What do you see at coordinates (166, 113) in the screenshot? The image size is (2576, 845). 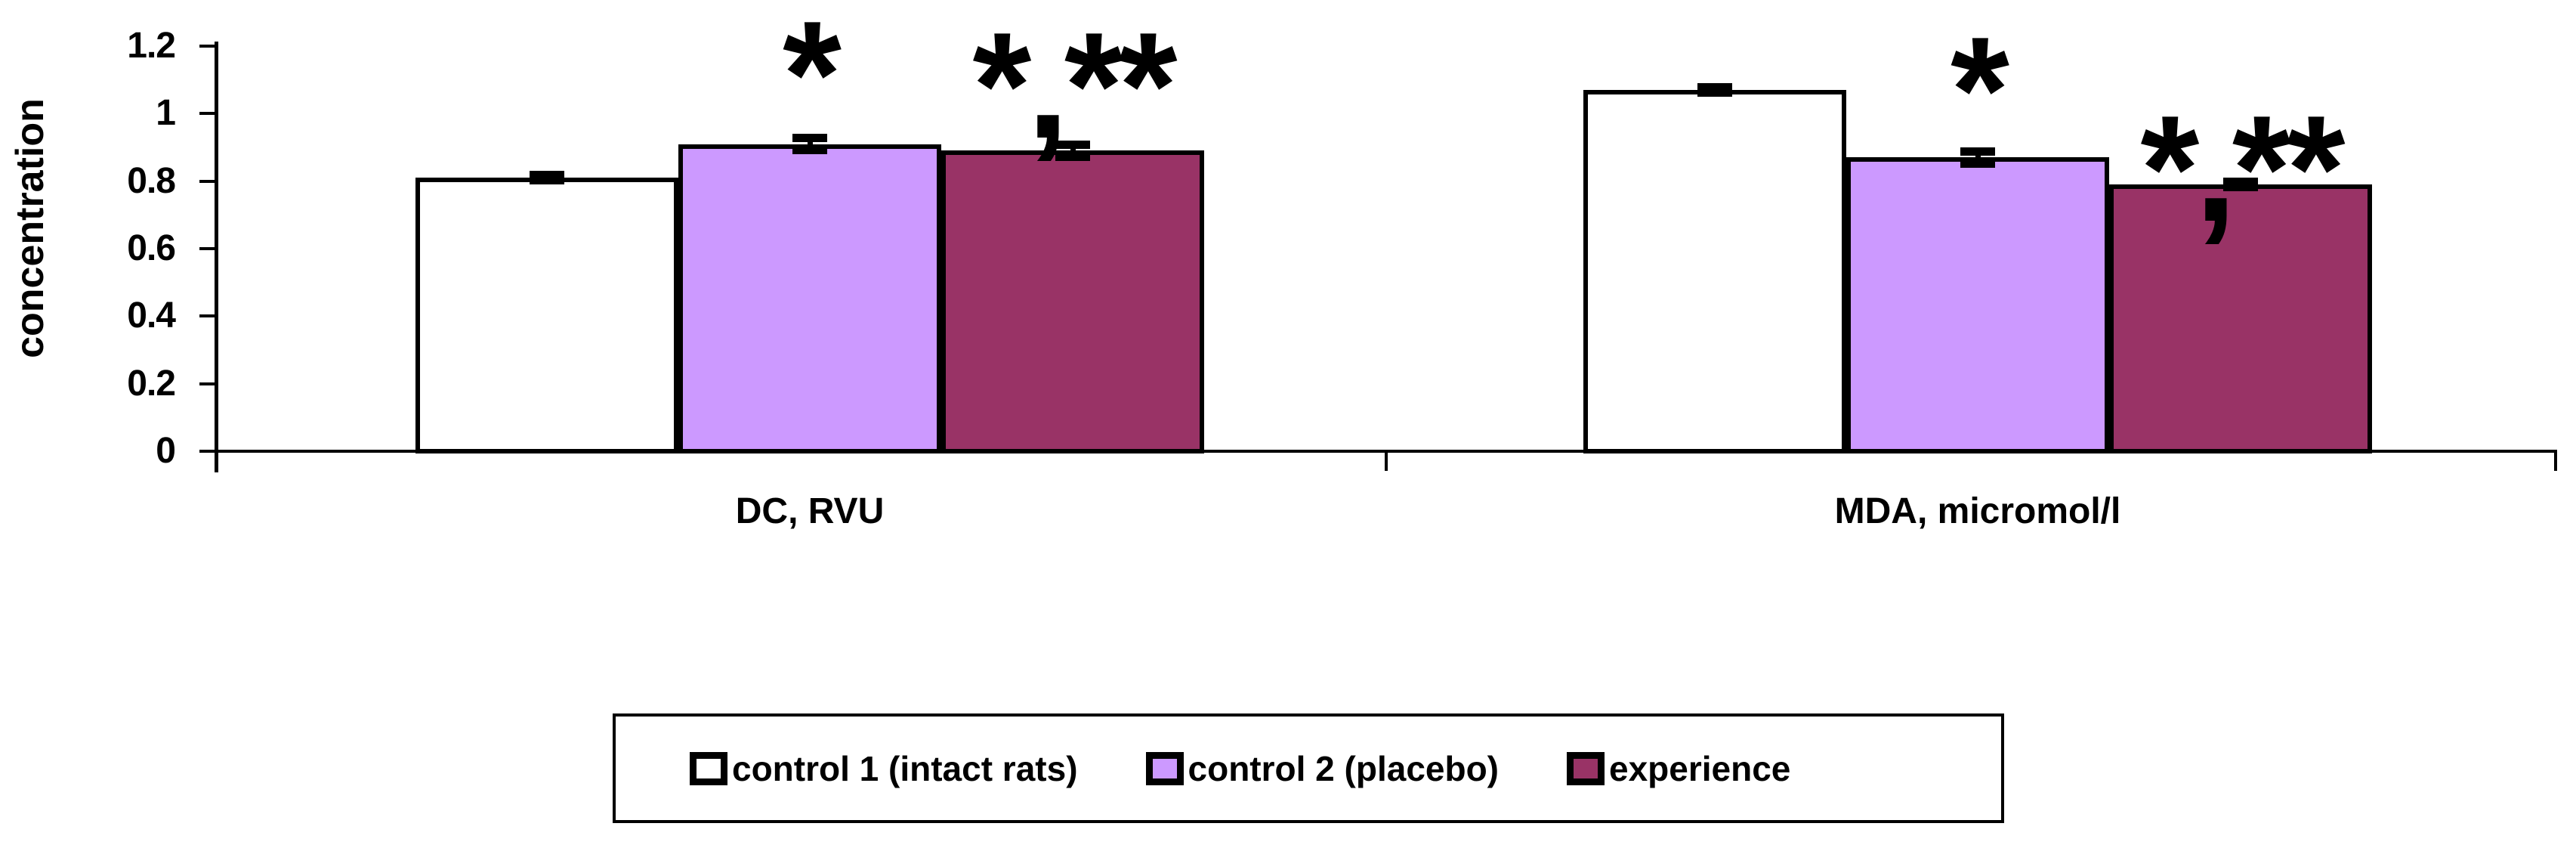 I see `y-tick-label: 1` at bounding box center [166, 113].